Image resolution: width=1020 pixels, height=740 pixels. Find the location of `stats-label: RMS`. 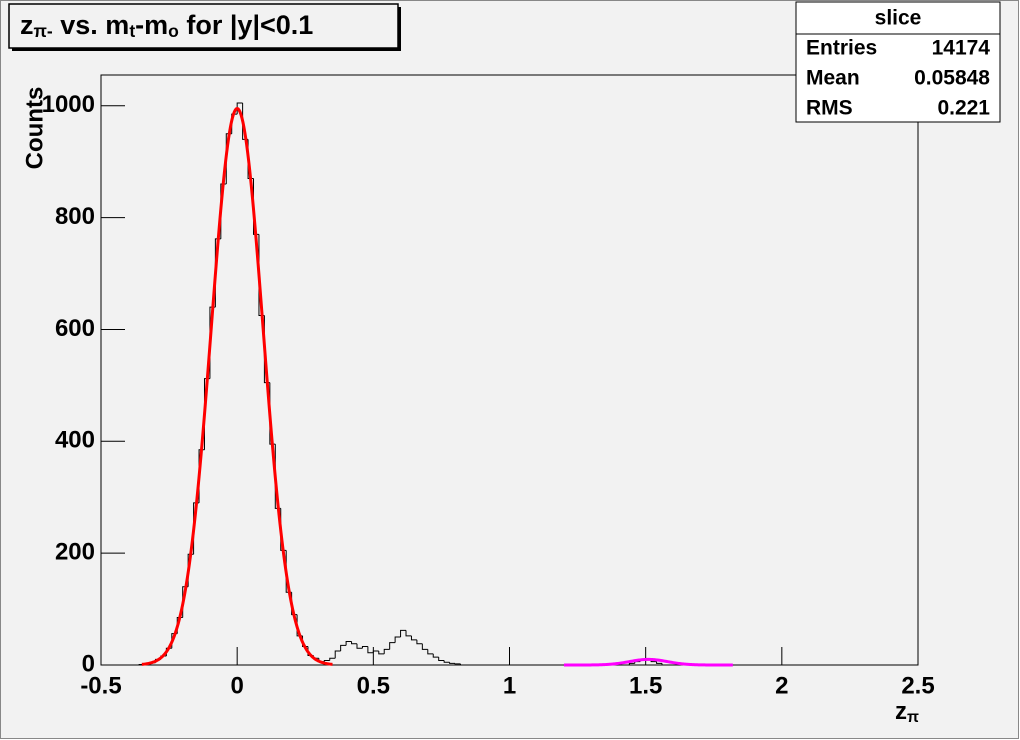

stats-label: RMS is located at coordinates (829, 108).